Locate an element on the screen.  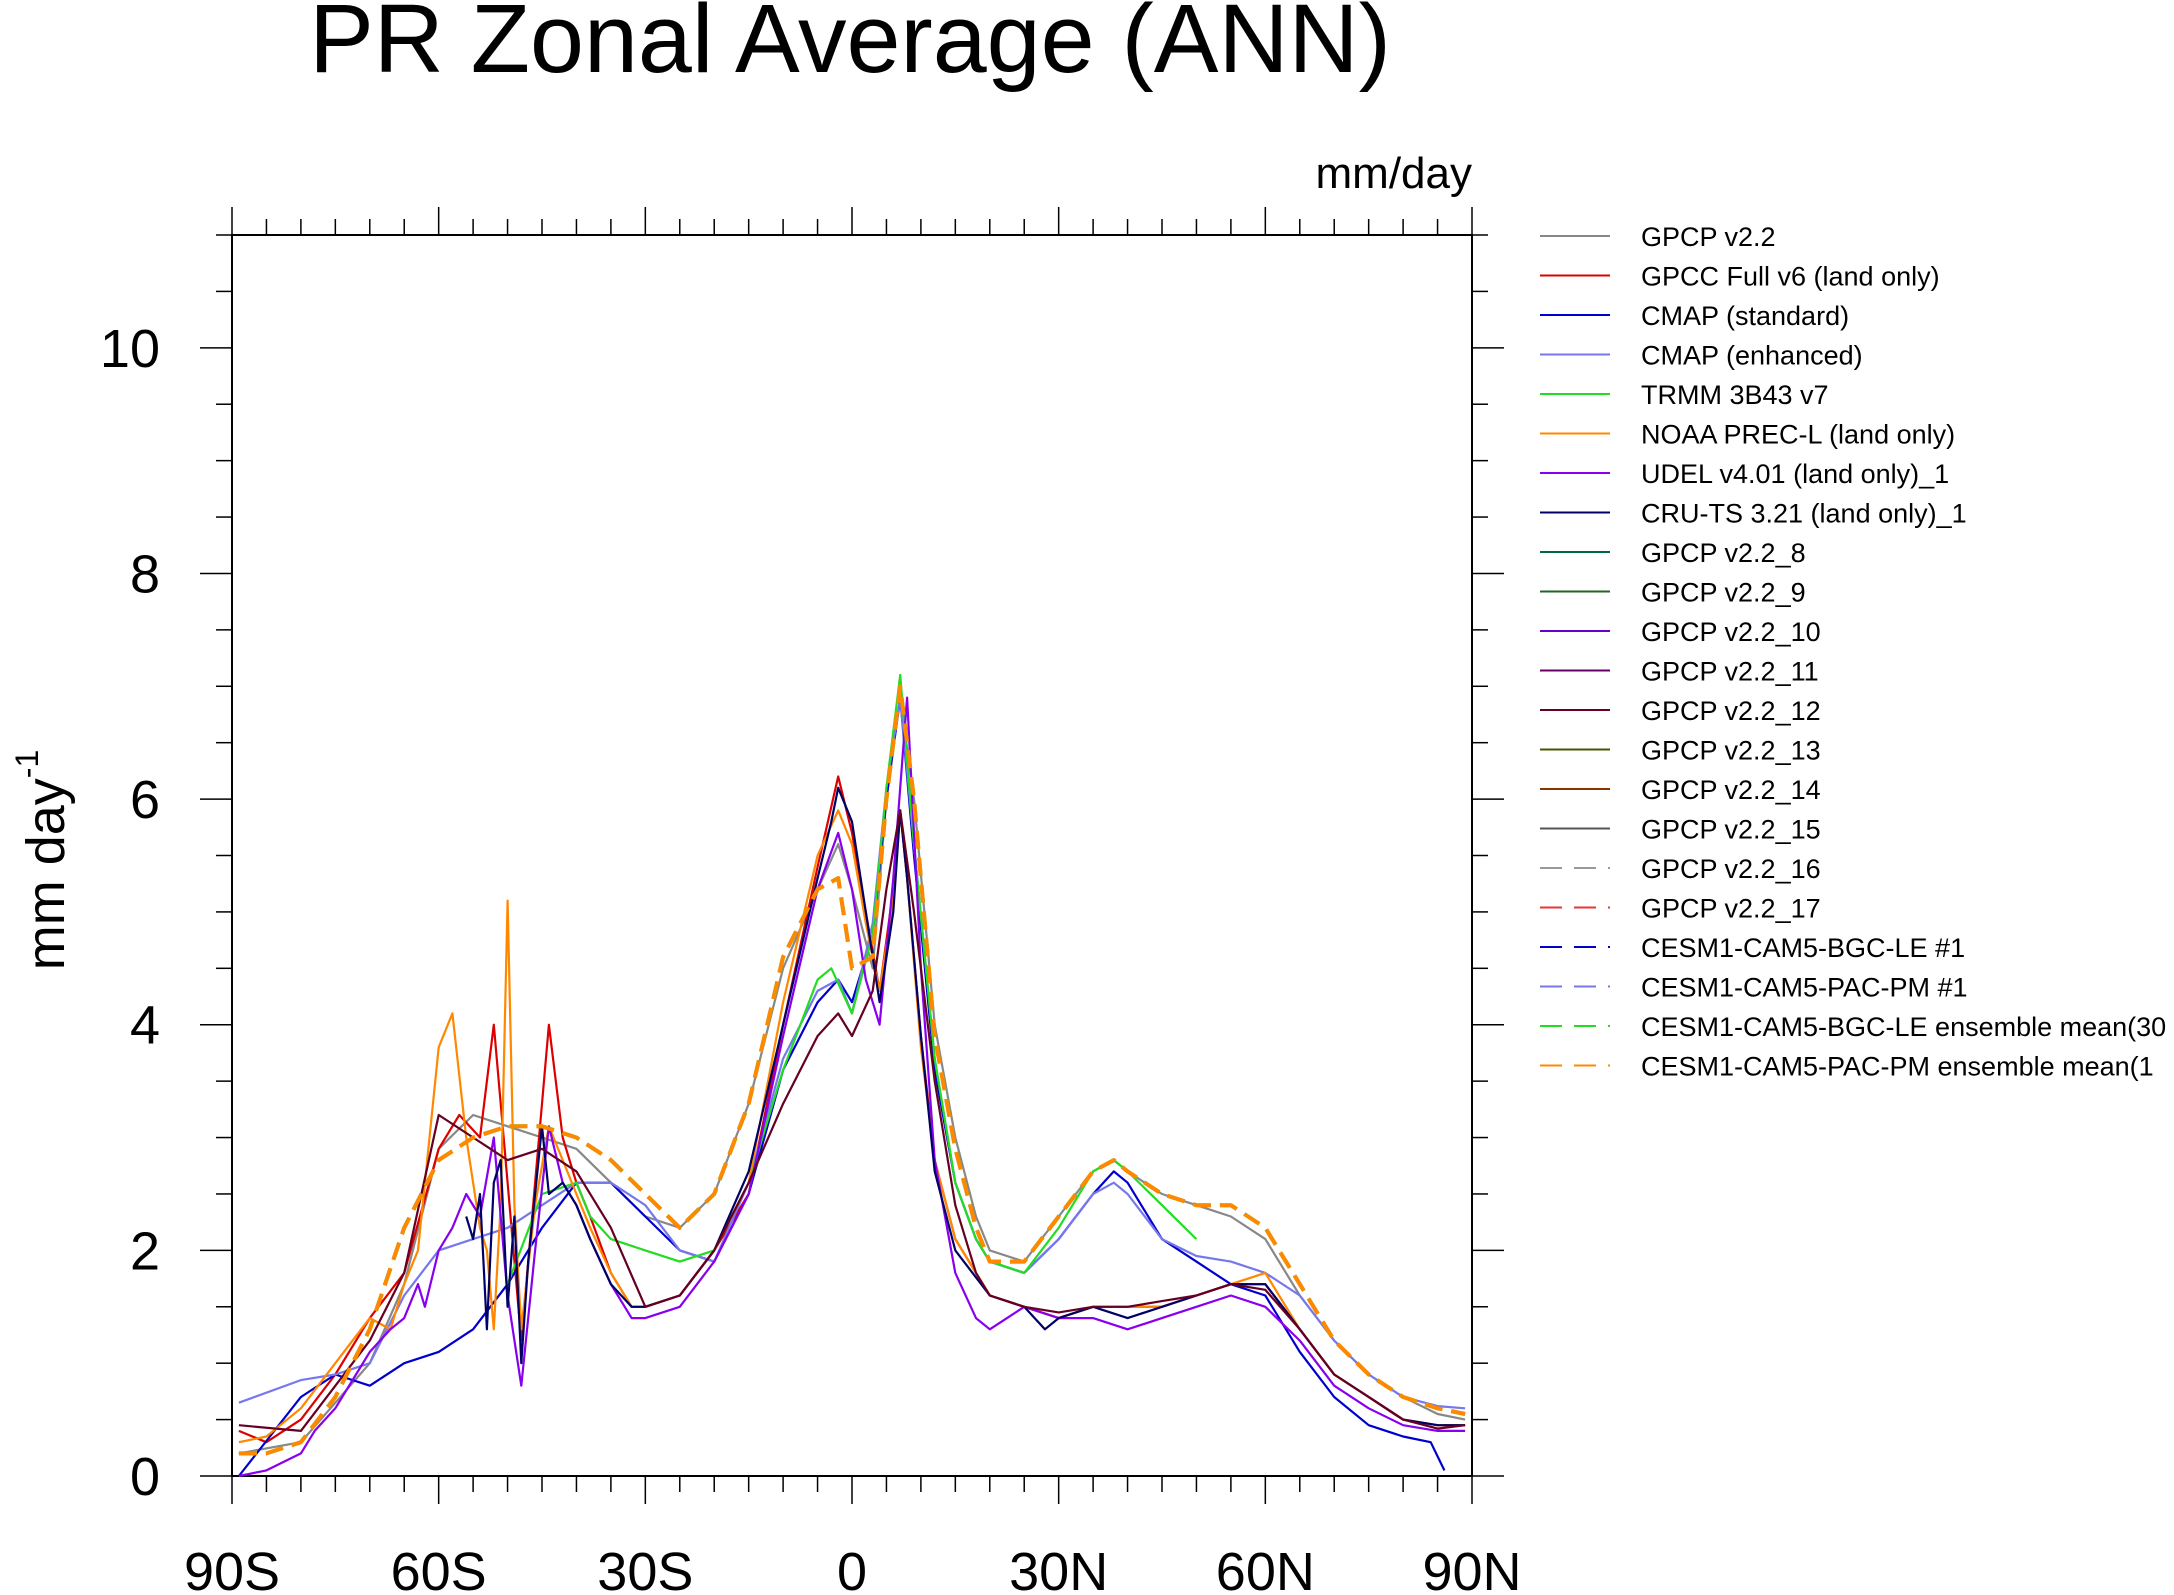
legend-label: UDEL v4.01 (land only)_1 is located at coordinates (1795, 474).